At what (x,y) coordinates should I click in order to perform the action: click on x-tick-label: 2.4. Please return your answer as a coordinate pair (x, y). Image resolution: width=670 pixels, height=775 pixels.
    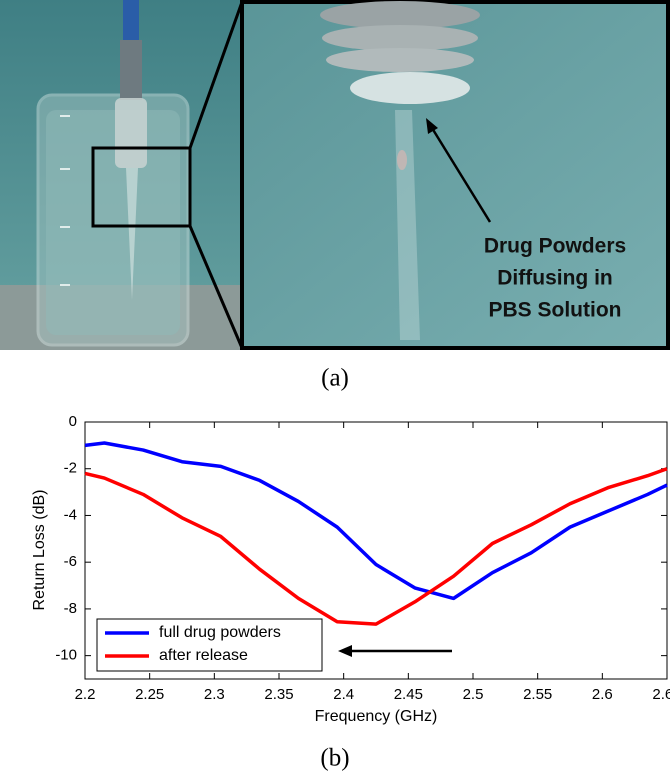
    Looking at the image, I should click on (343, 694).